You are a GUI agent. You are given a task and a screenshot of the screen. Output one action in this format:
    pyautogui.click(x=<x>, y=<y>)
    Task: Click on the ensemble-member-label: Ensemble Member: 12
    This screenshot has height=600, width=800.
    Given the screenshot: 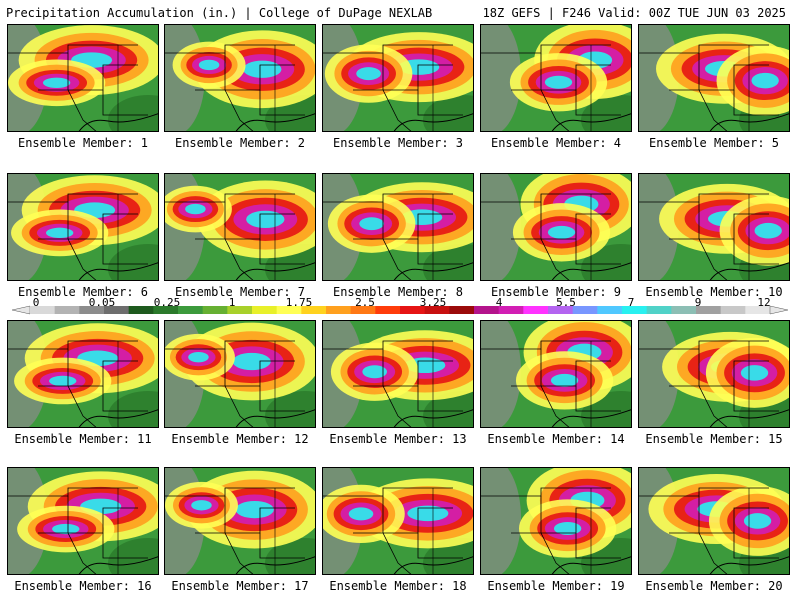 What is the action you would take?
    pyautogui.click(x=240, y=439)
    